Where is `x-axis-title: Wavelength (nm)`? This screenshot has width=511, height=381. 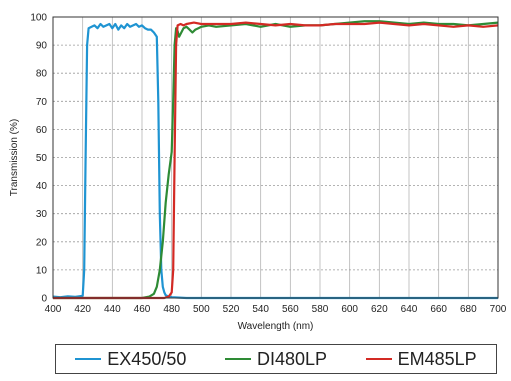
x-axis-title: Wavelength (nm) is located at coordinates (276, 326).